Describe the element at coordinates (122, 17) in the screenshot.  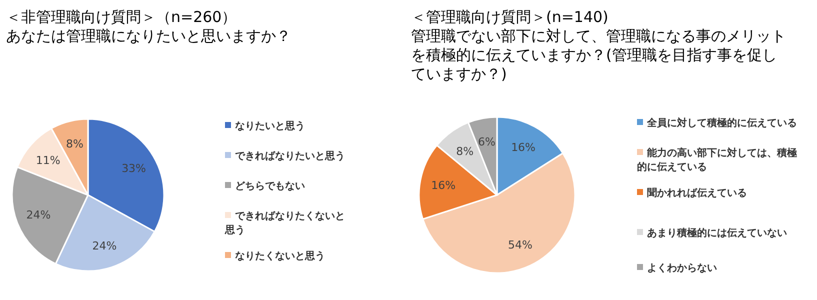
I see `chart-title: ＜非管理職向け質問＞（n=260）` at that location.